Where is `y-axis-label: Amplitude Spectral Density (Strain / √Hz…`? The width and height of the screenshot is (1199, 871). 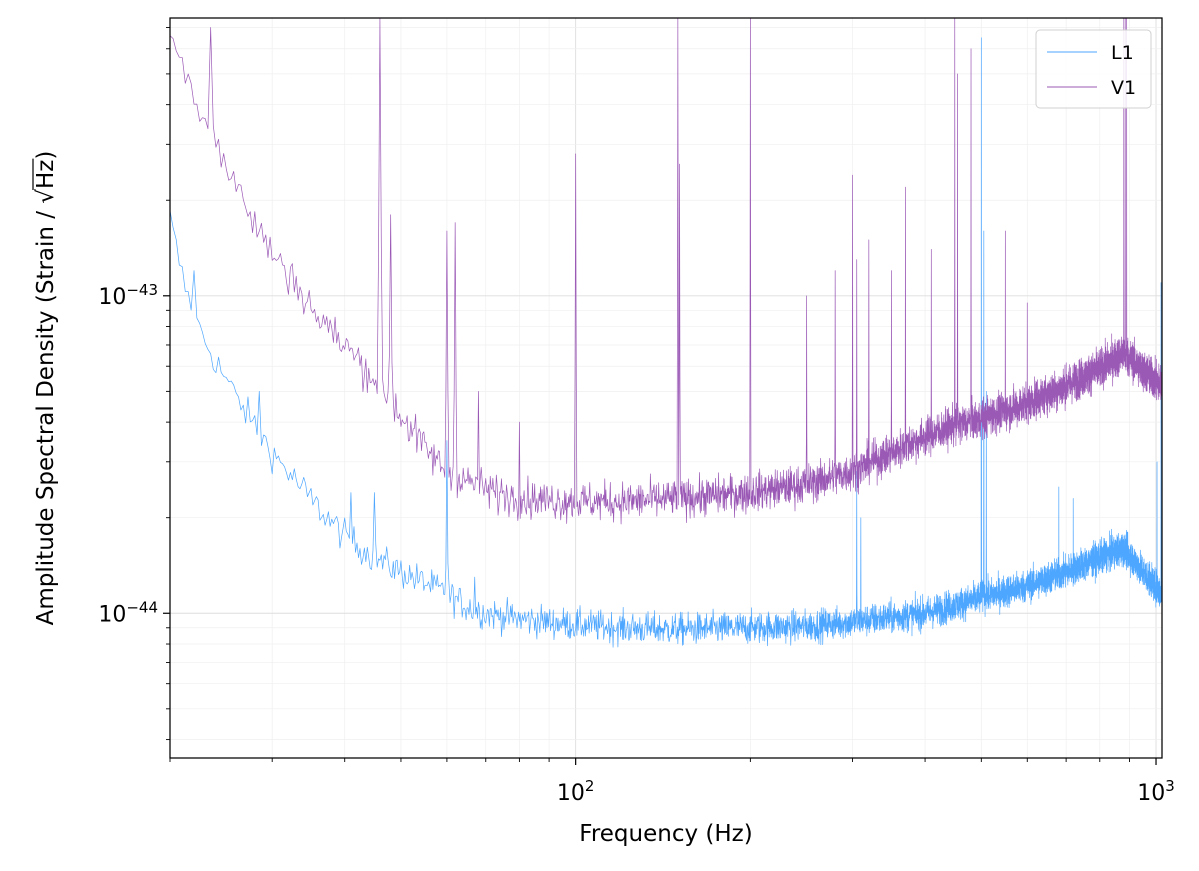 y-axis-label: Amplitude Spectral Density (Strain / √Hz… is located at coordinates (45, 388).